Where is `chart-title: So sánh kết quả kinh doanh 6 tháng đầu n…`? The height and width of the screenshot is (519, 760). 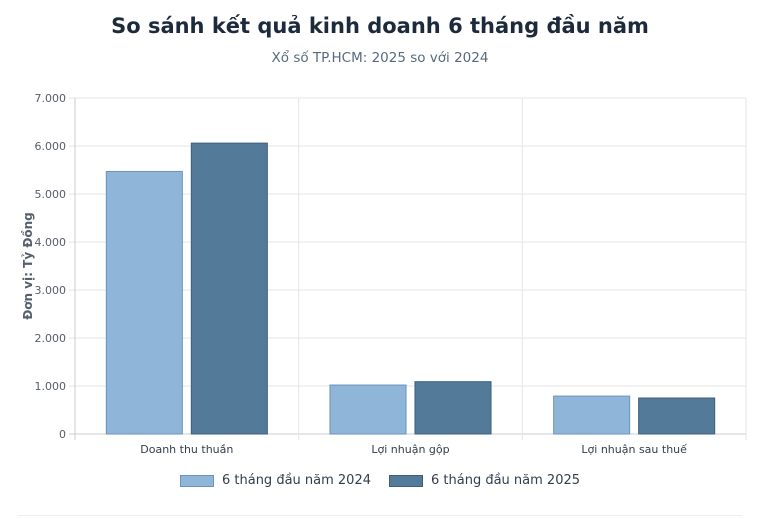
chart-title: So sánh kết quả kinh doanh 6 tháng đầu n… is located at coordinates (380, 26).